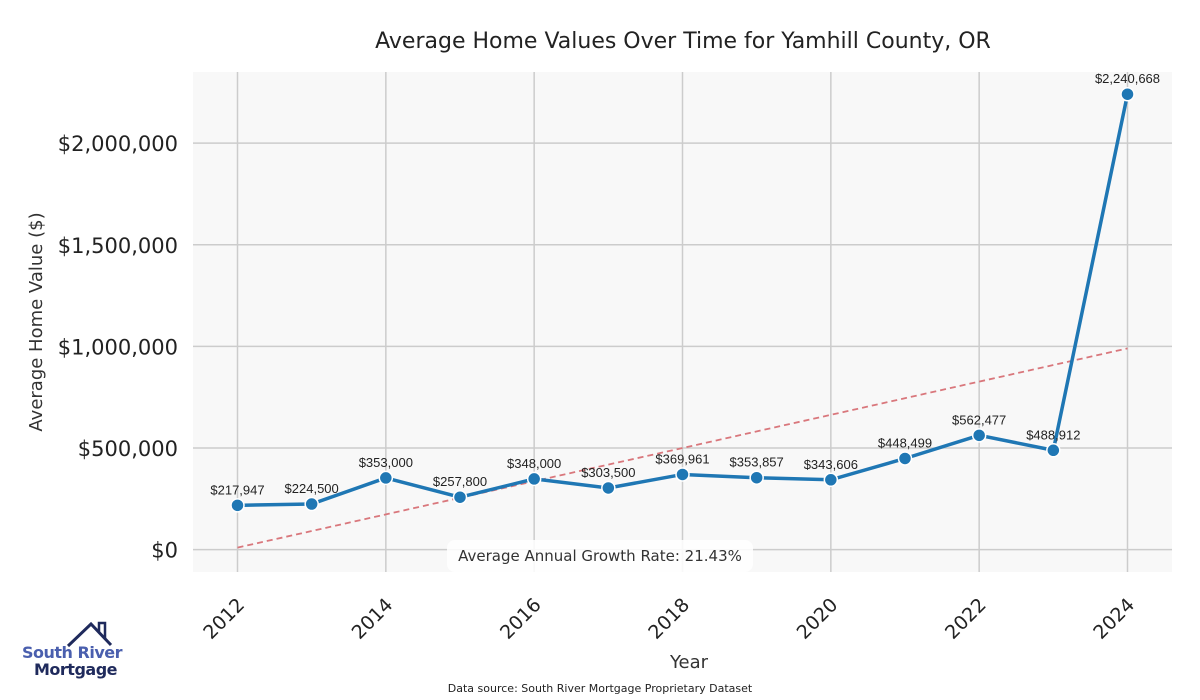 Image resolution: width=1200 pixels, height=700 pixels. What do you see at coordinates (1127, 78) in the screenshot?
I see `data-label: $2,240,668` at bounding box center [1127, 78].